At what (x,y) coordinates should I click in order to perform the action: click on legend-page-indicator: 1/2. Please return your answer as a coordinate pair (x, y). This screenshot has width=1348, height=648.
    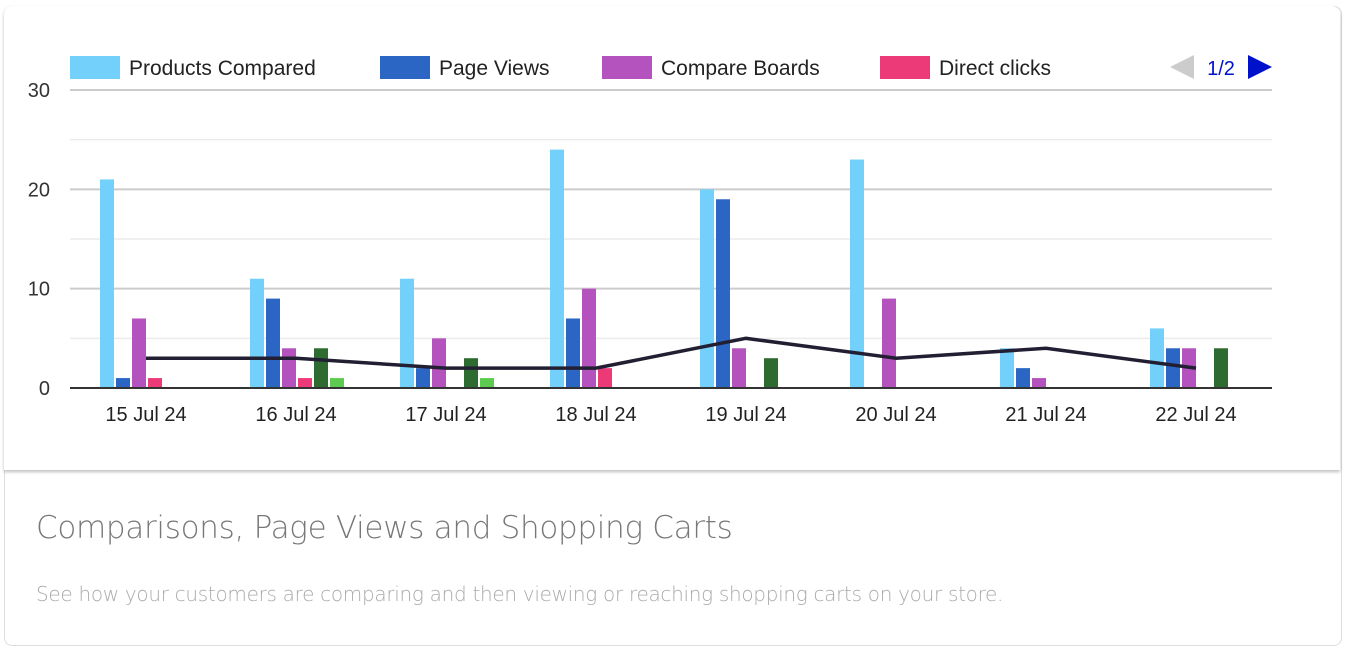
    Looking at the image, I should click on (1221, 69).